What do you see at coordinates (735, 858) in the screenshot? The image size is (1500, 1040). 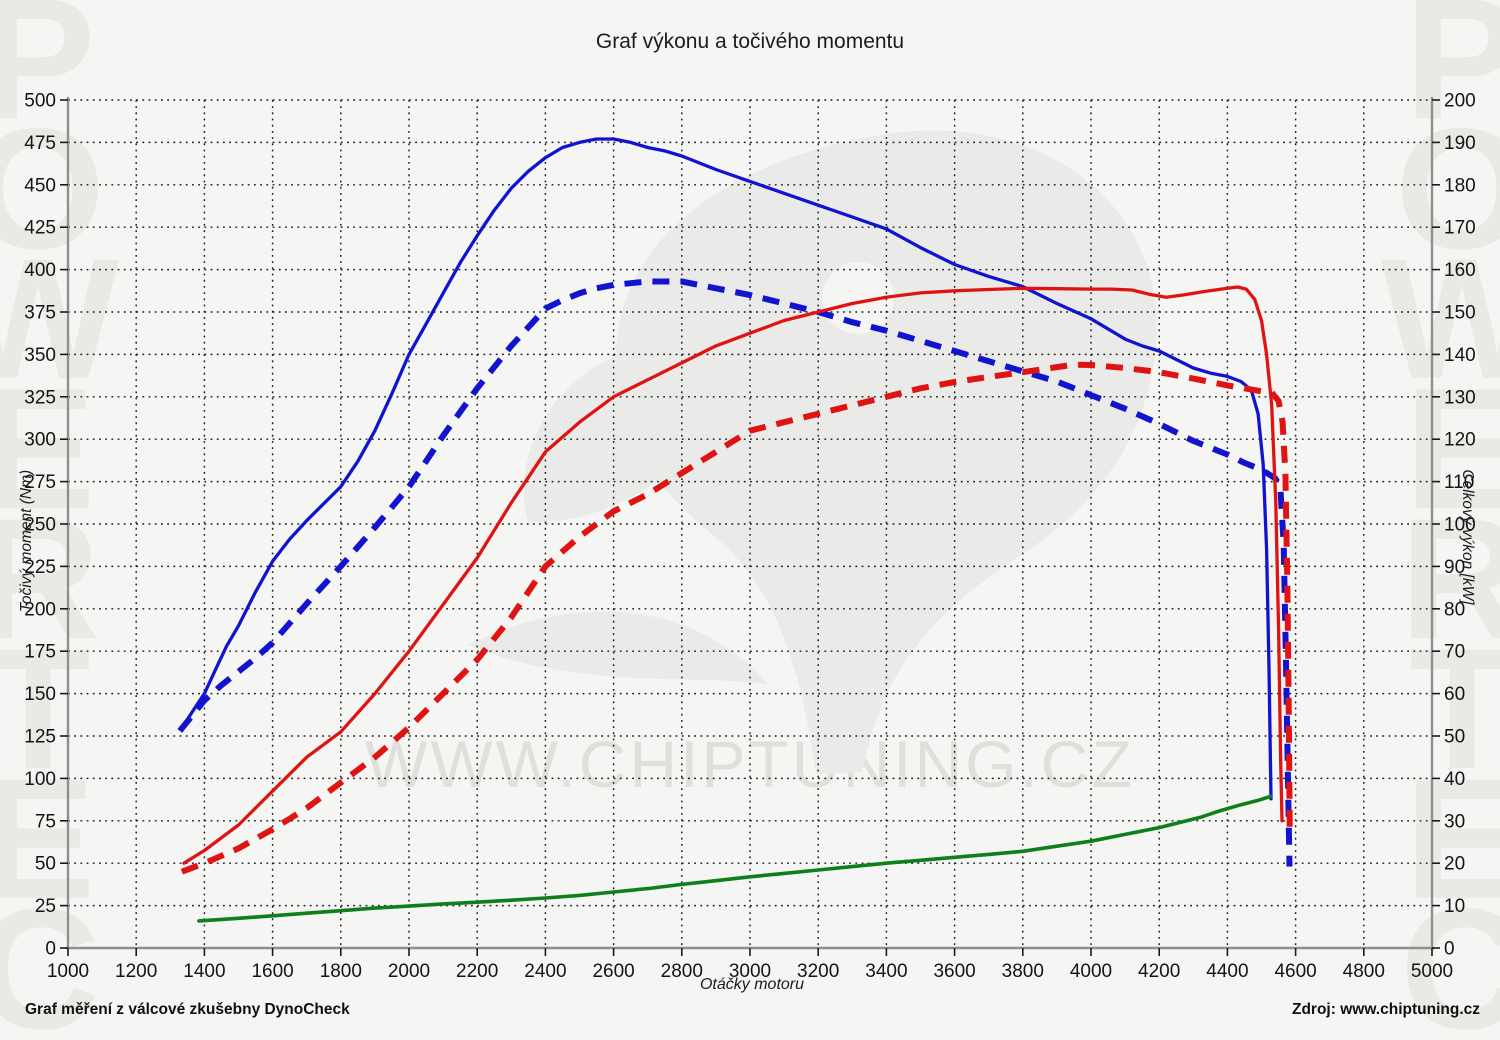 I see `series-green_curve_nm` at bounding box center [735, 858].